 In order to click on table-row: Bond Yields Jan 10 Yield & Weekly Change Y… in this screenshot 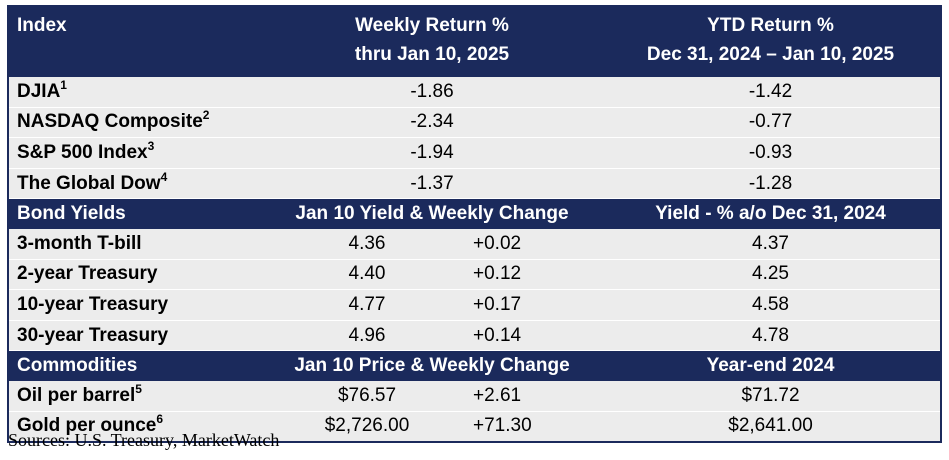, I will do `click(475, 213)`.